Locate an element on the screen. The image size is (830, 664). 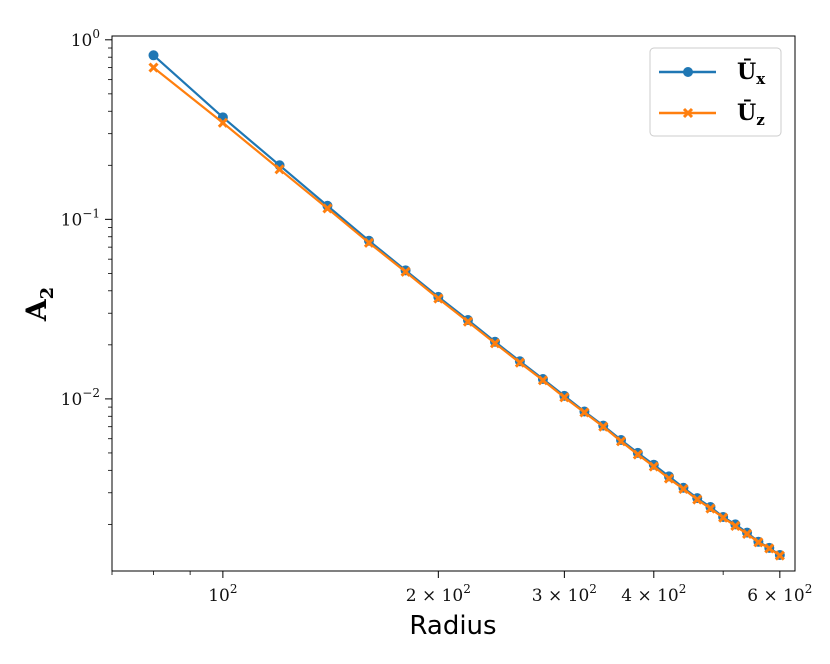
x-tick-label: 2 × 10² is located at coordinates (438, 594).